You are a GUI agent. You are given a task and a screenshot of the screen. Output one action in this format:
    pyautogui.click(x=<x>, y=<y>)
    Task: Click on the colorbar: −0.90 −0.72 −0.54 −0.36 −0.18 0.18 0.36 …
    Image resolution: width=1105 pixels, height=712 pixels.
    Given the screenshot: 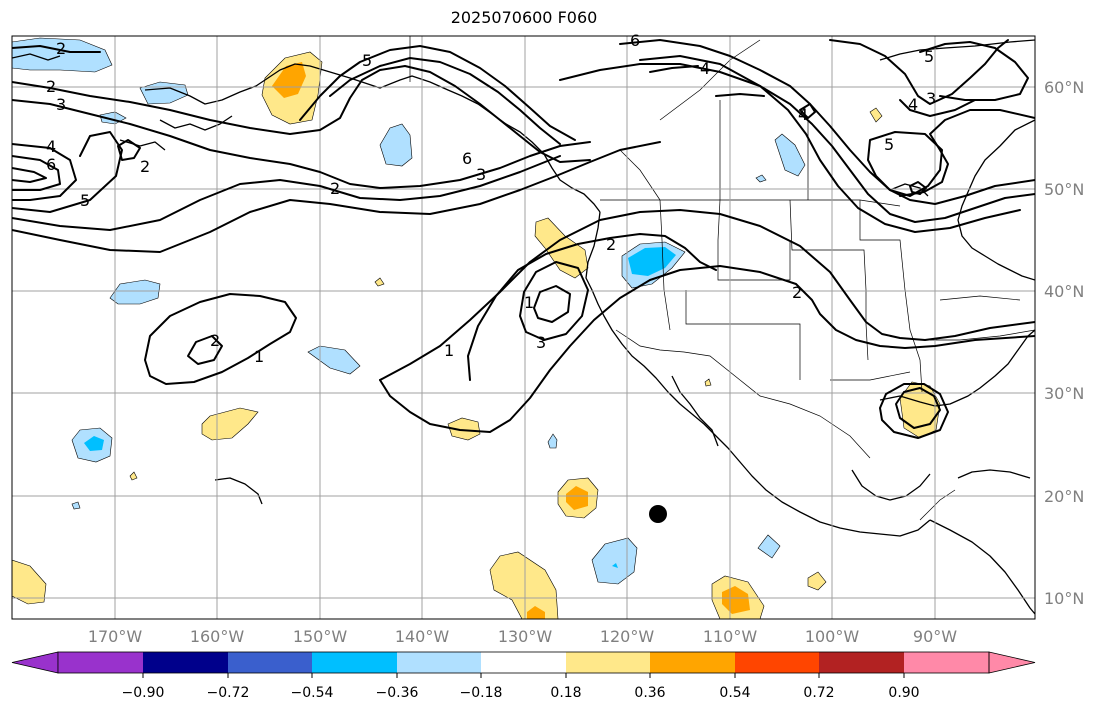 What is the action you would take?
    pyautogui.click(x=523, y=676)
    